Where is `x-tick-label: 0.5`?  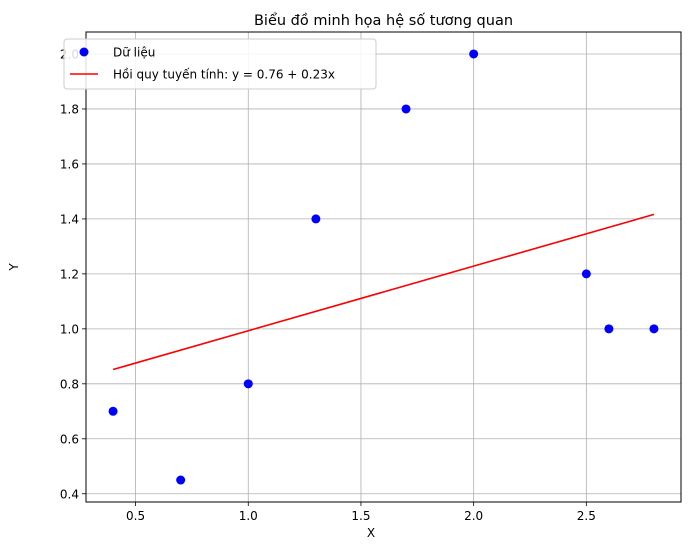 x-tick-label: 0.5 is located at coordinates (135, 516).